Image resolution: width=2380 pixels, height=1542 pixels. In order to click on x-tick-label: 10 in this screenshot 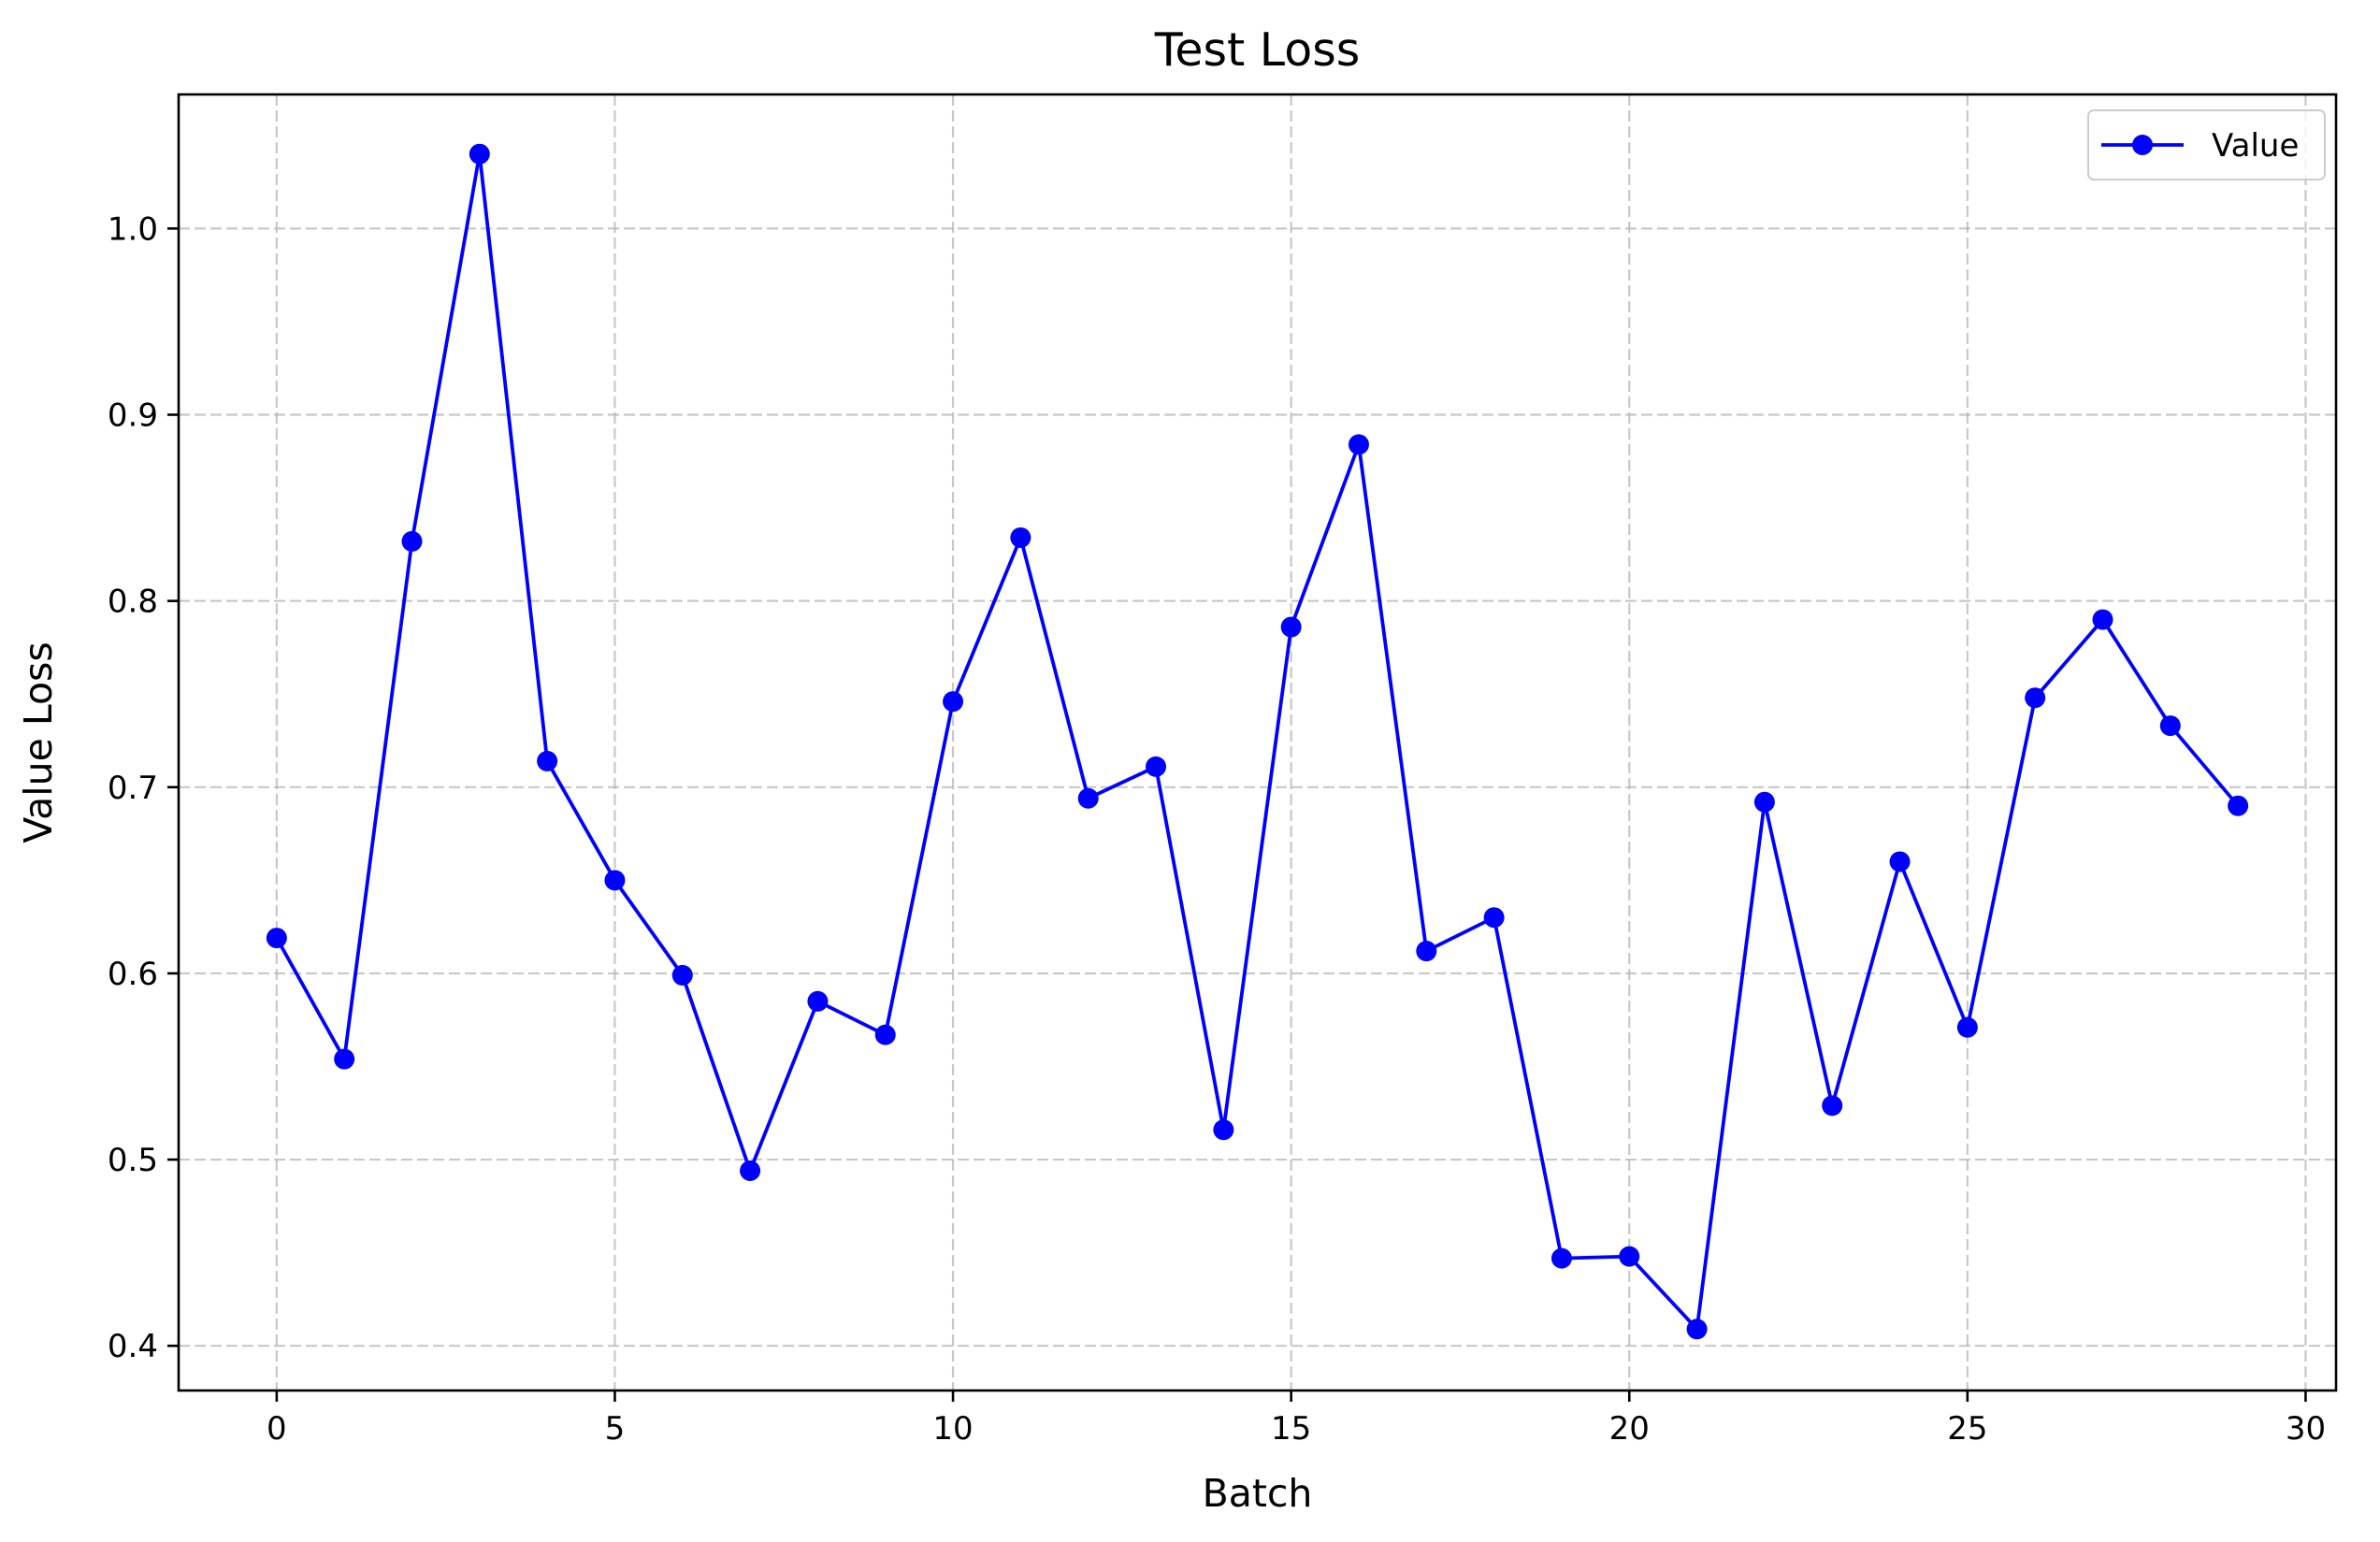, I will do `click(952, 1429)`.